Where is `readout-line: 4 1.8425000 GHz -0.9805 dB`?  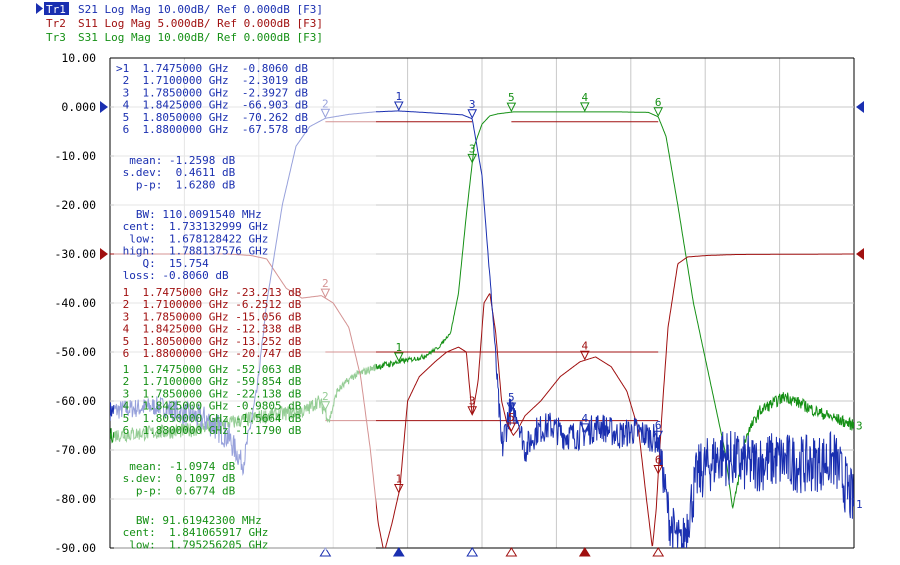
readout-line: 4 1.8425000 GHz -0.9805 dB is located at coordinates (209, 406).